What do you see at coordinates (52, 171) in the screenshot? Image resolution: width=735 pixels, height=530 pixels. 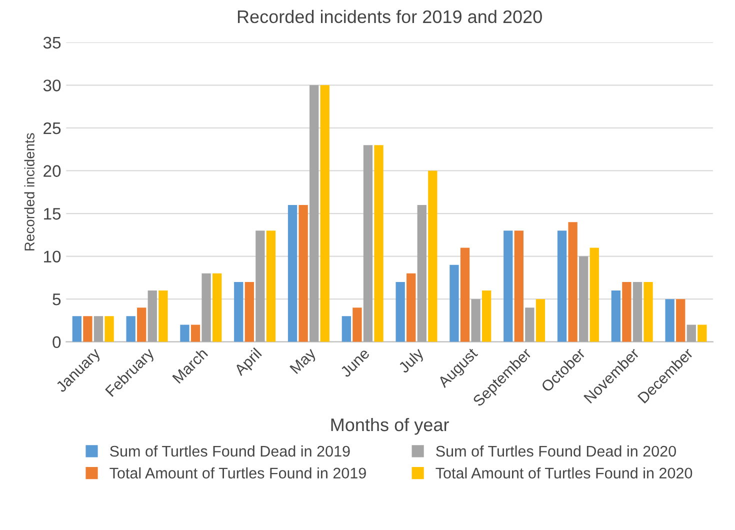 I see `y-tick-label: 20` at bounding box center [52, 171].